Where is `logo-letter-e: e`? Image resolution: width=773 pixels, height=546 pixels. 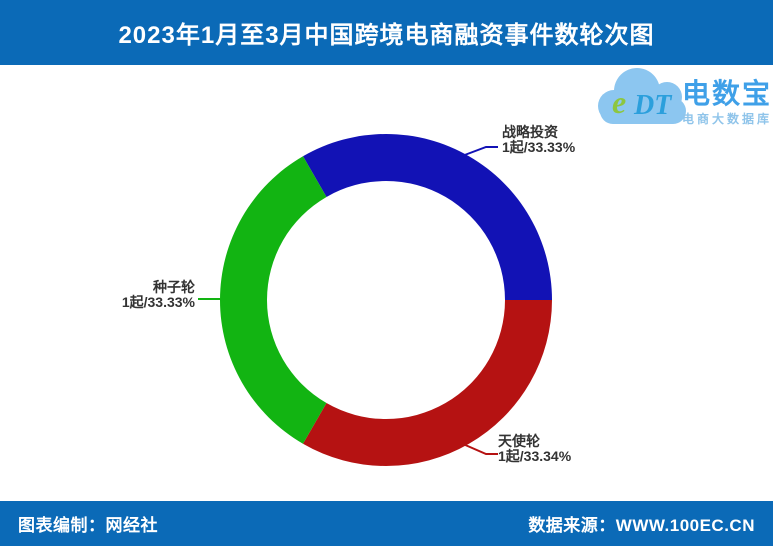 logo-letter-e: e is located at coordinates (619, 102).